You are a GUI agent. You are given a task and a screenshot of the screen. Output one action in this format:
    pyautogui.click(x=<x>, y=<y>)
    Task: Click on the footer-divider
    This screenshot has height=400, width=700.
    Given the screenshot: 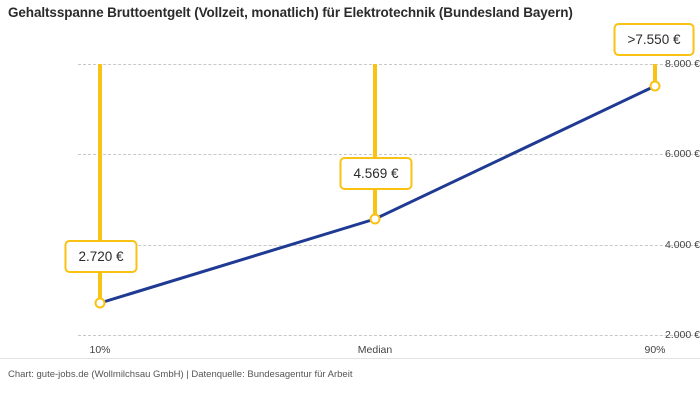 What is the action you would take?
    pyautogui.click(x=350, y=358)
    